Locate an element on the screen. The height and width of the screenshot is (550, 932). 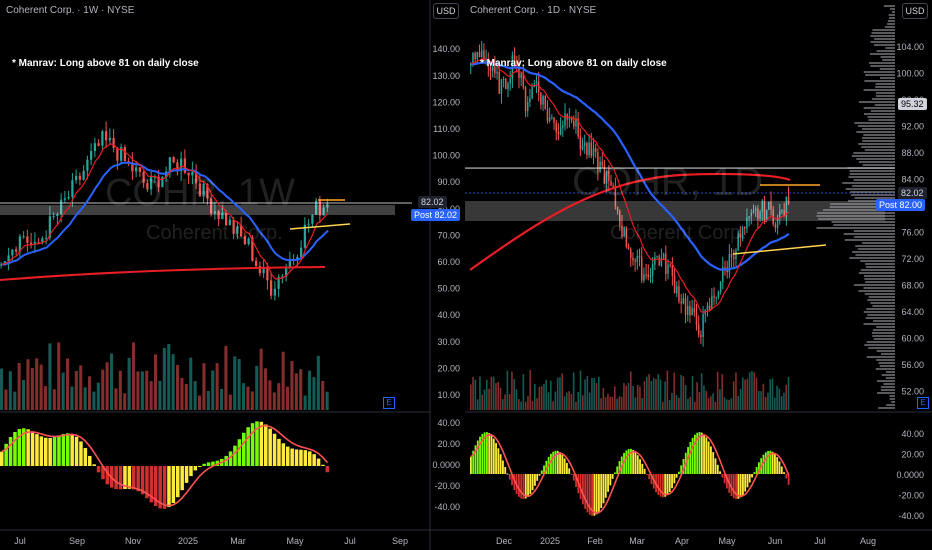
price-tick-label: 50.00 is located at coordinates (448, 289).